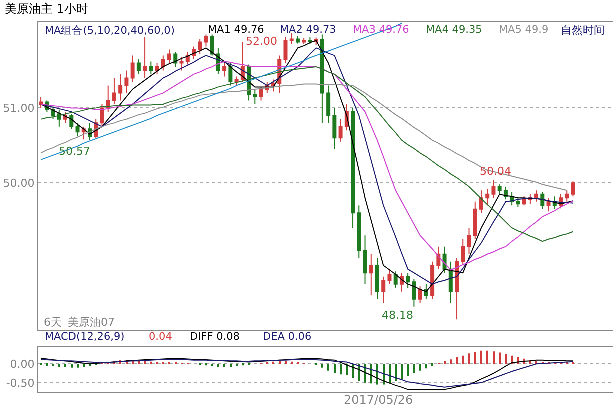 This screenshot has width=613, height=407. I want to click on text: MA4 49.35, so click(454, 30).